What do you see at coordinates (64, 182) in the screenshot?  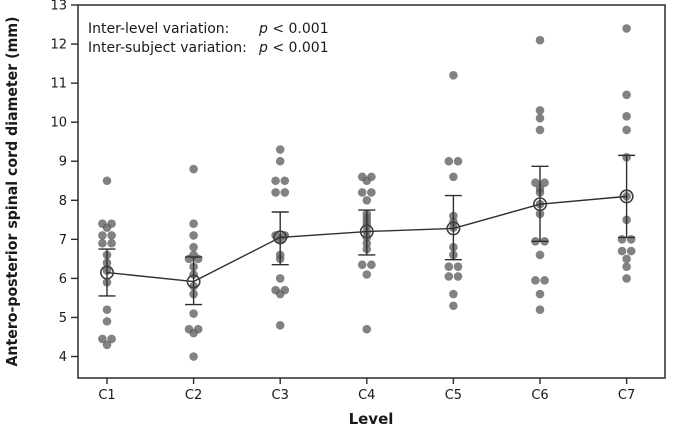 I see `y-axis-ticks: 4 5 6 7 8 9 10 11 12 13` at bounding box center [64, 182].